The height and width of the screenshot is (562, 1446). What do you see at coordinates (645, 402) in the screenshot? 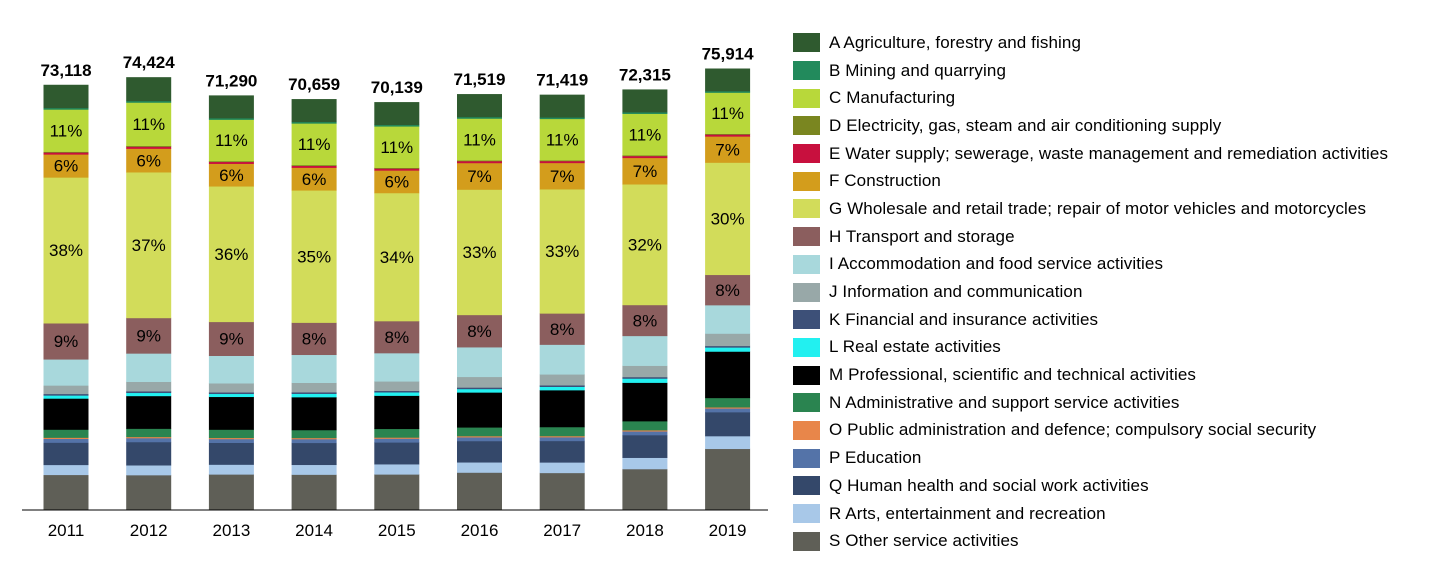
I see `bar-segment-m-2018` at bounding box center [645, 402].